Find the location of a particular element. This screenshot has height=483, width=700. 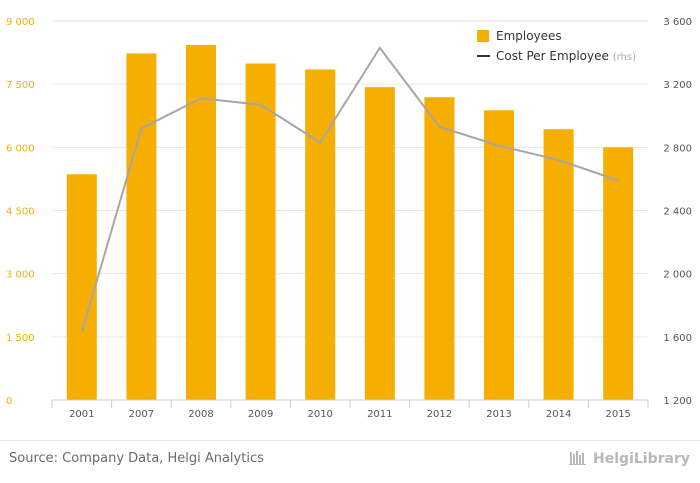

left-tick-label: 3 000 is located at coordinates (20, 275).